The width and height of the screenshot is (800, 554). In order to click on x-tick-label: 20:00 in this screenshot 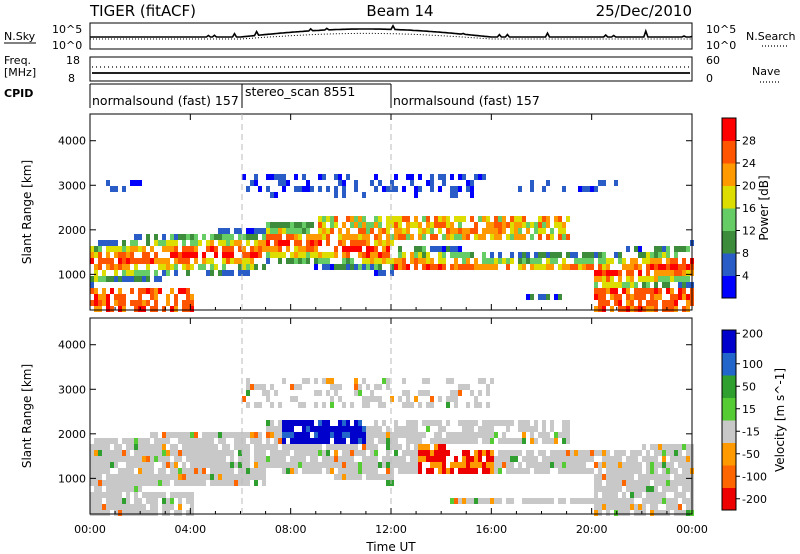, I will do `click(592, 529)`.